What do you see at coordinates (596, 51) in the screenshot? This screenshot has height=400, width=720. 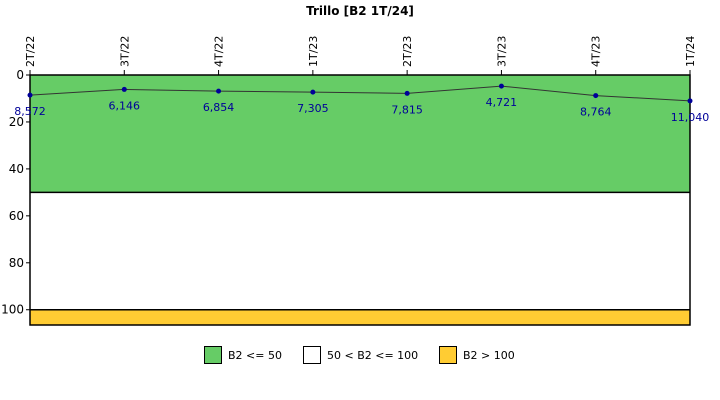 I see `x-tick-label: 4T/23` at bounding box center [596, 51].